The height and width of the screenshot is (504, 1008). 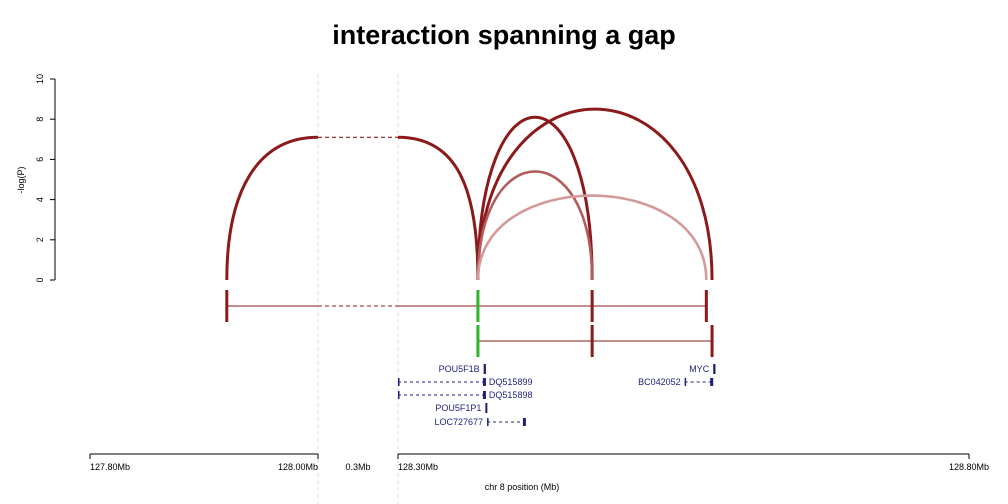 I want to click on gene-label: BC042052, so click(x=659, y=382).